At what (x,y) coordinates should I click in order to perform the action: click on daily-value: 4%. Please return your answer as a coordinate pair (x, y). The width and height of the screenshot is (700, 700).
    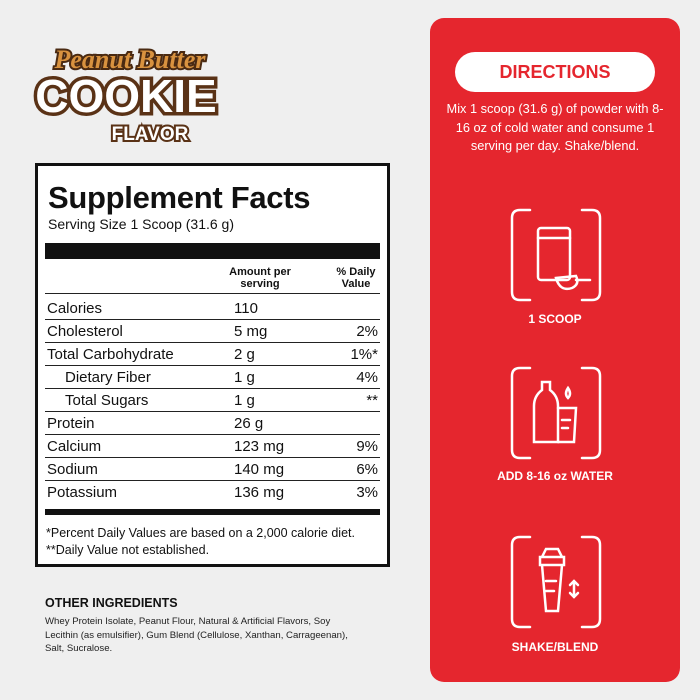
    Looking at the image, I should click on (367, 377).